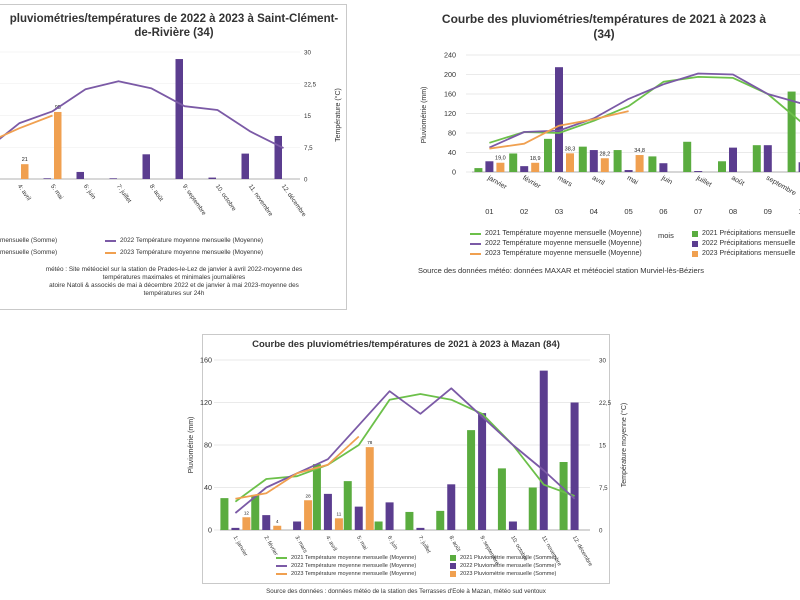 The width and height of the screenshot is (800, 600). I want to click on data-label: 18,9, so click(535, 159).